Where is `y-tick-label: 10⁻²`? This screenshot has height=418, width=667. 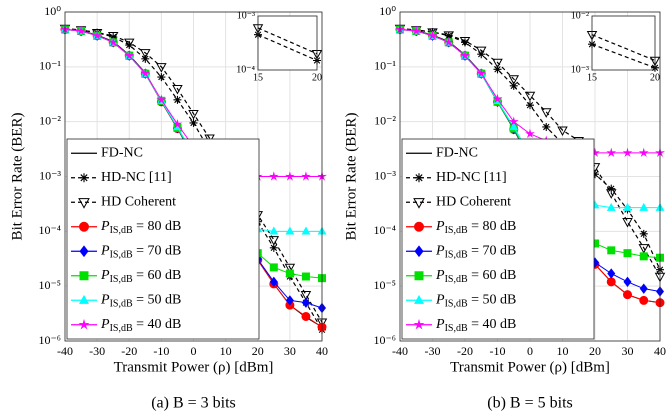
y-tick-label: 10⁻² is located at coordinates (385, 120).